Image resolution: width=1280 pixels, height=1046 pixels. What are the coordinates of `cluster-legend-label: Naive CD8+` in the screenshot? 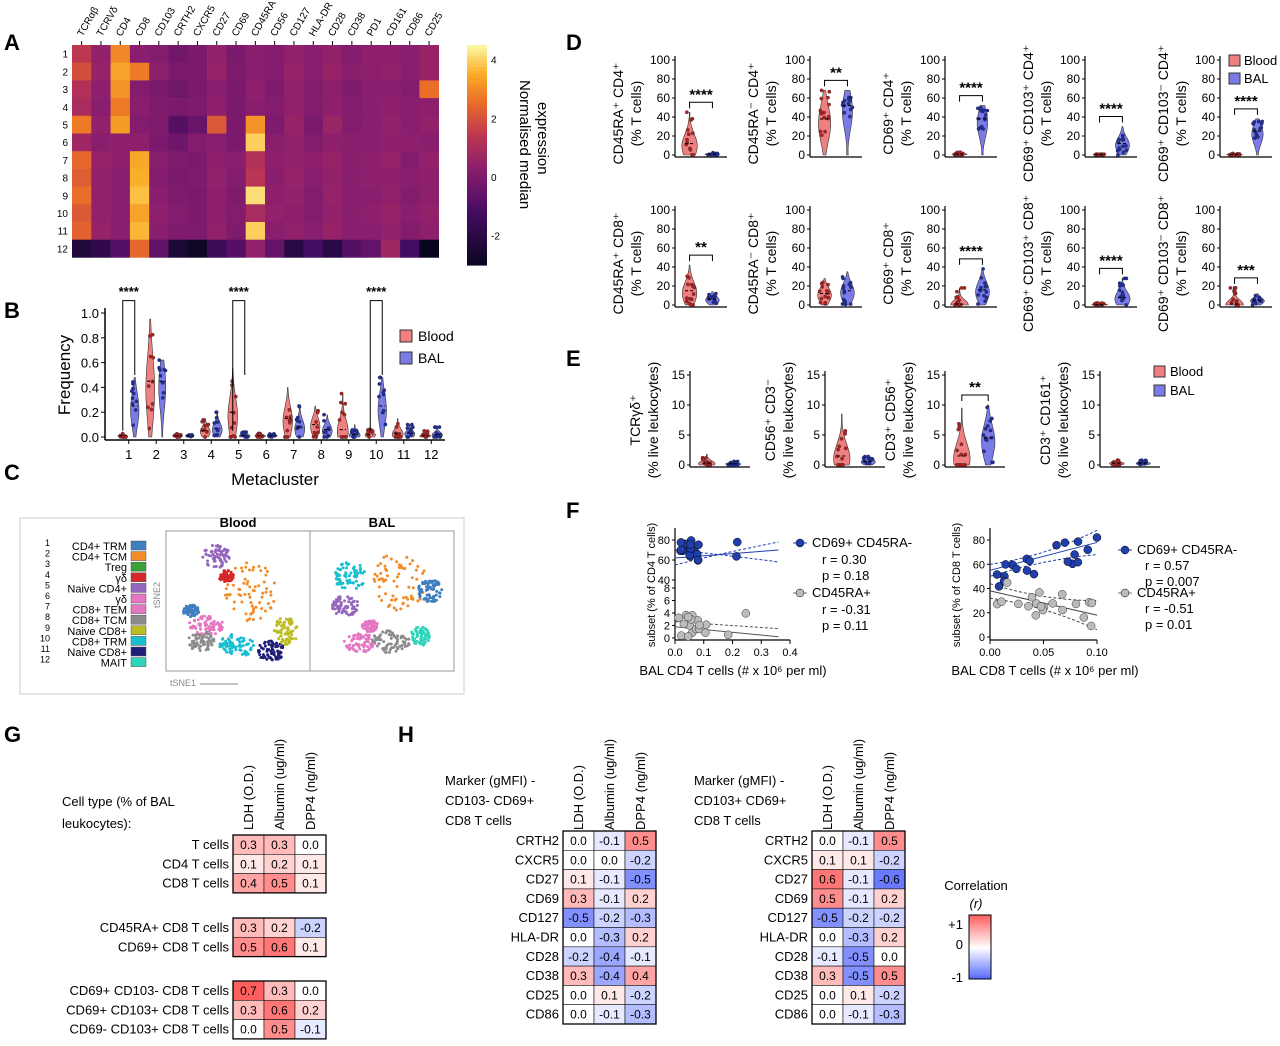 It's located at (97, 653).